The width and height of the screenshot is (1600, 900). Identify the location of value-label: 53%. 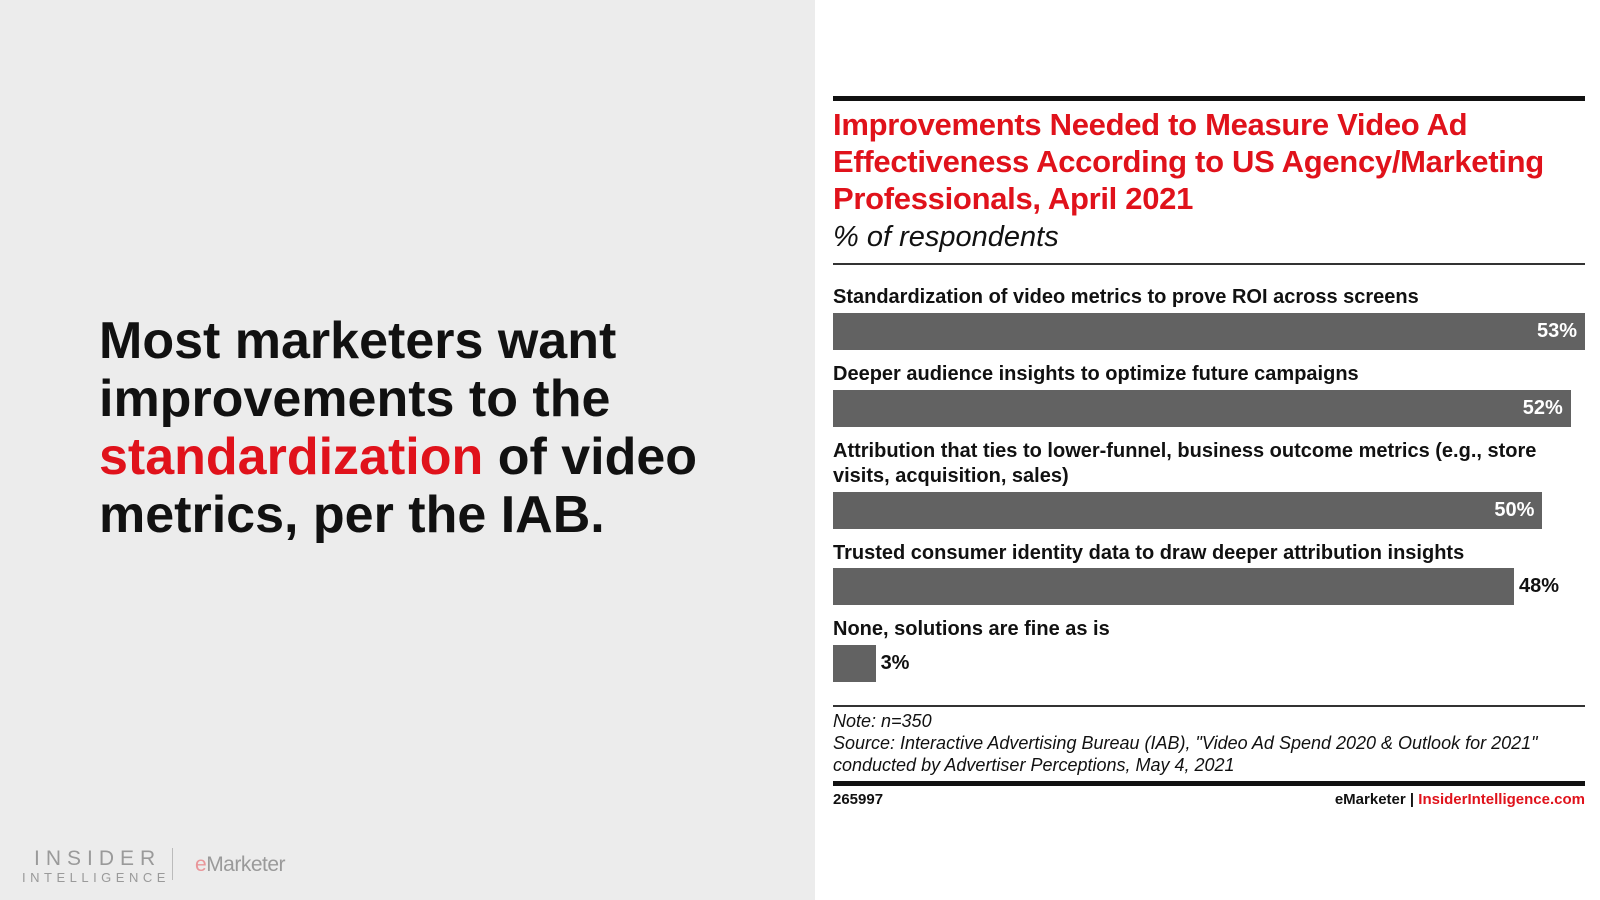
(1556, 331).